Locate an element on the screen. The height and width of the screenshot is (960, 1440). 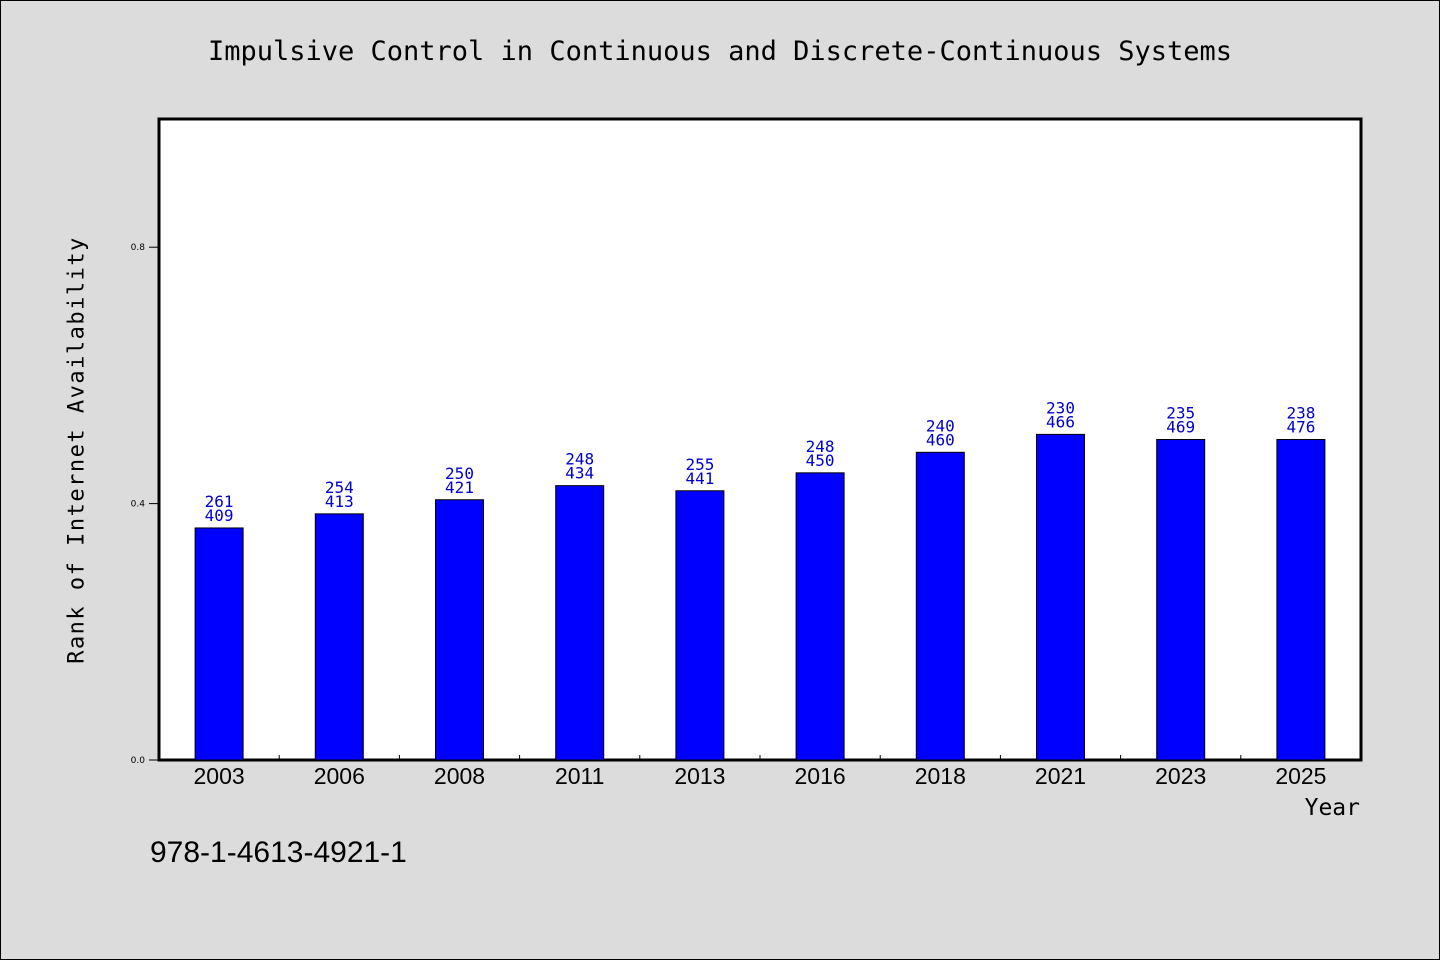
bar-label-bottom: 413 is located at coordinates (339, 501).